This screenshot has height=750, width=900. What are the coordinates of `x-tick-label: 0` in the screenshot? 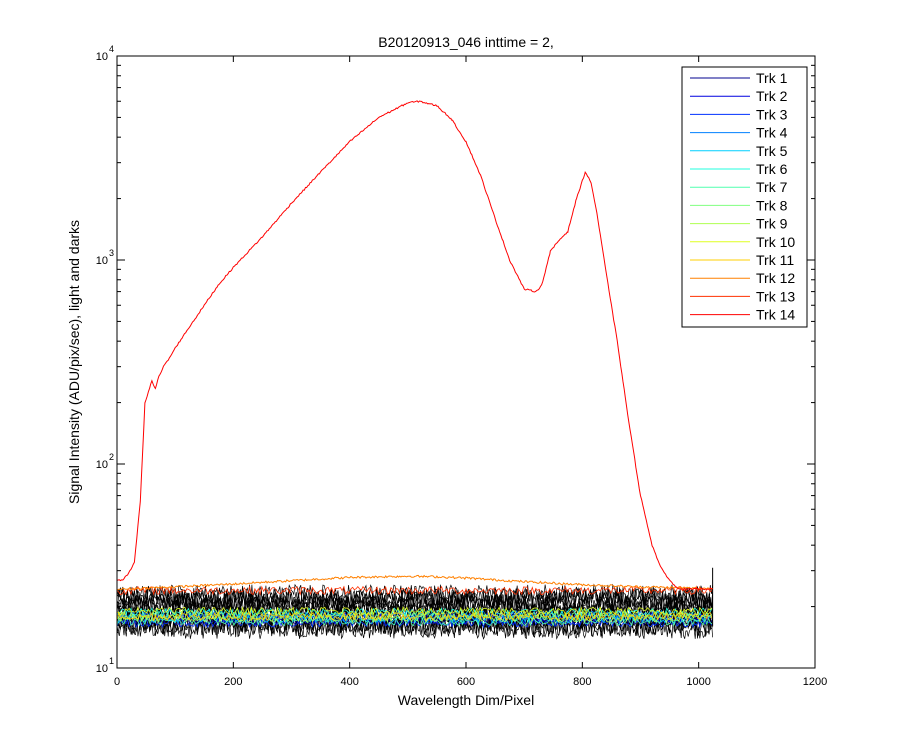 It's located at (117, 682).